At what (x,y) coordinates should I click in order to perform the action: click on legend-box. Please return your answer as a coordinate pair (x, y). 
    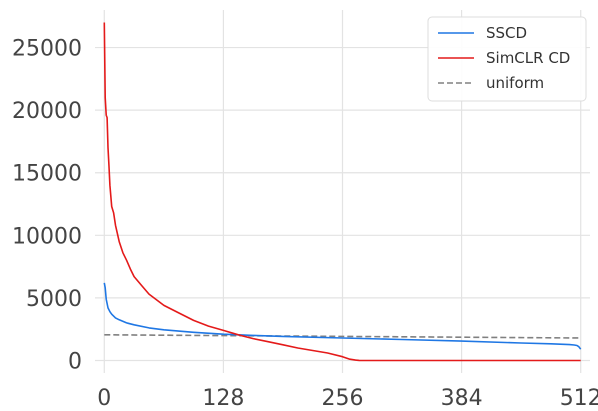
    Looking at the image, I should click on (507, 59).